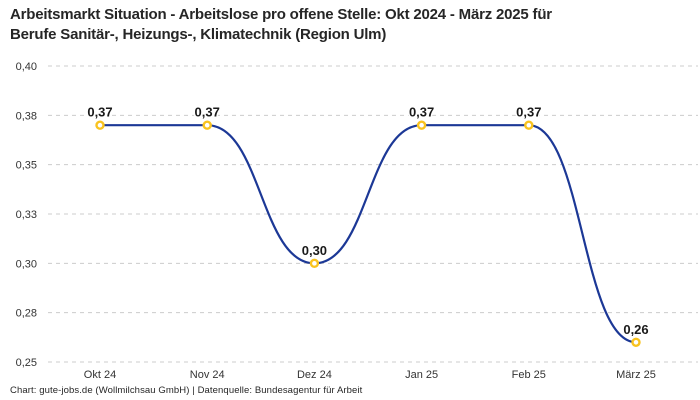 The image size is (700, 400). What do you see at coordinates (26, 67) in the screenshot?
I see `y-axis-tick-label: 0,40` at bounding box center [26, 67].